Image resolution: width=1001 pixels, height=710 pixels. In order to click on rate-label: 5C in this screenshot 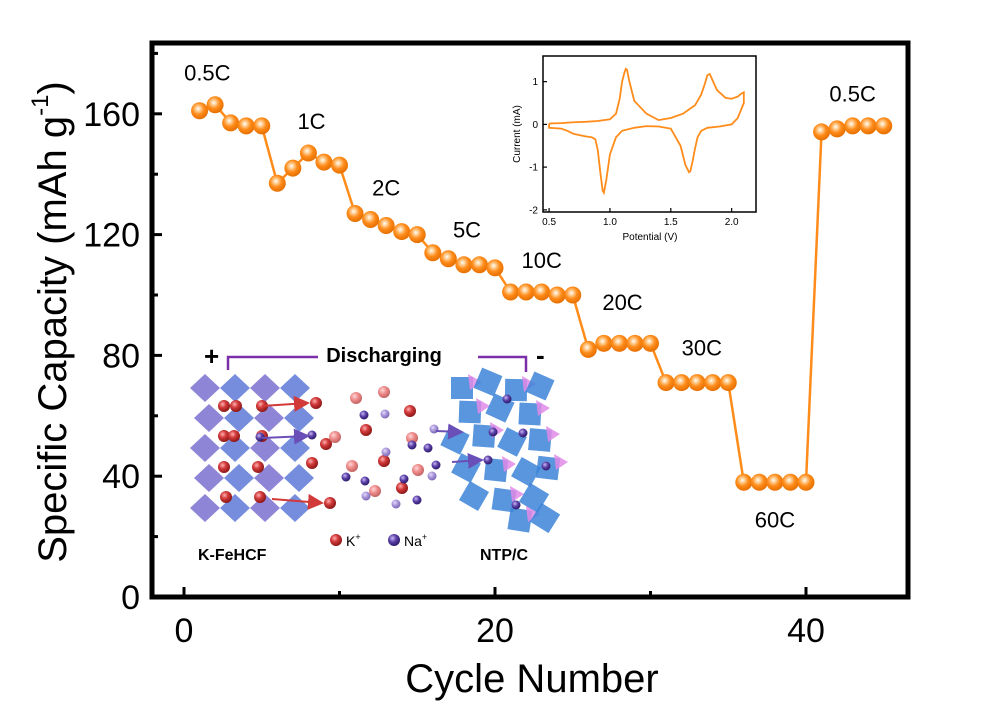, I will do `click(467, 230)`.